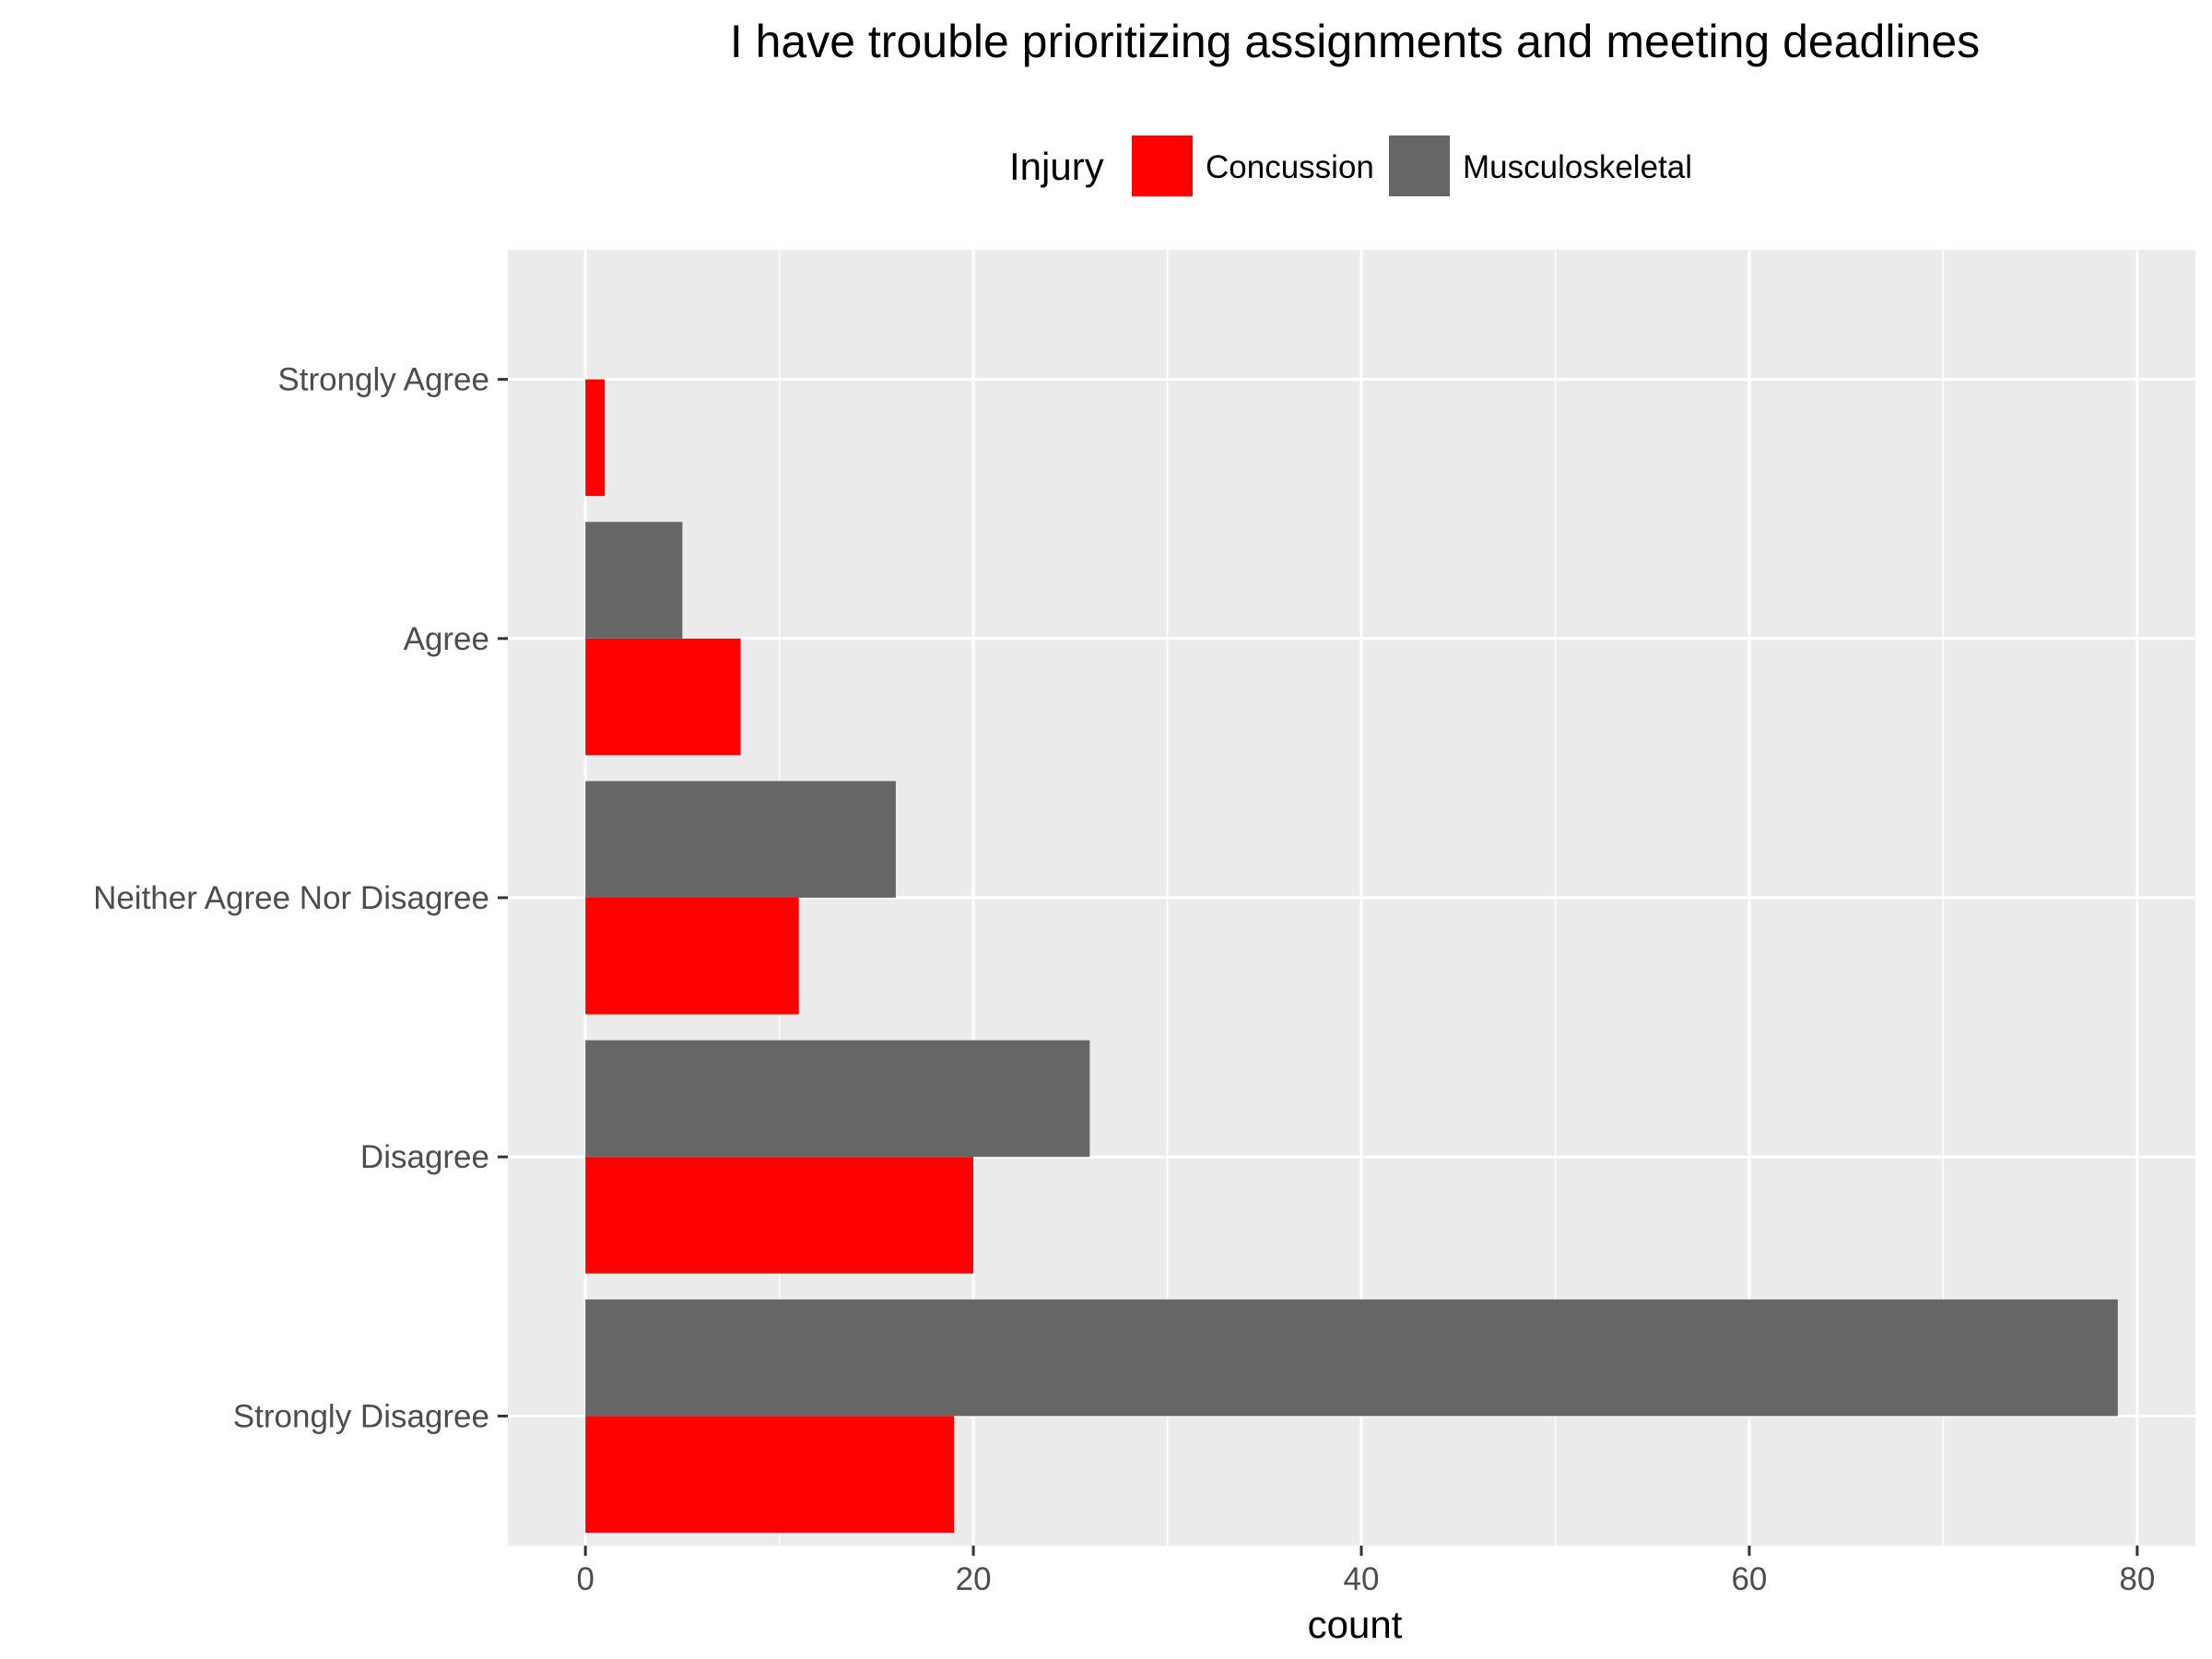  What do you see at coordinates (424, 1157) in the screenshot?
I see `y-tick-label: Disagree` at bounding box center [424, 1157].